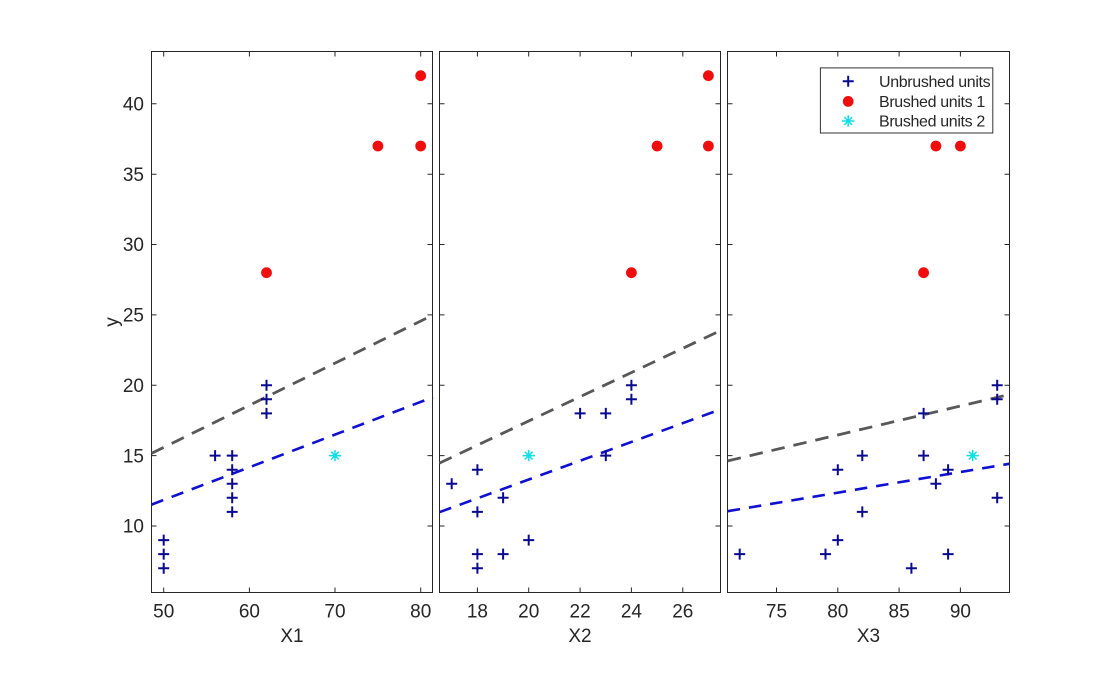  I want to click on svg-text: X1, so click(291, 636).